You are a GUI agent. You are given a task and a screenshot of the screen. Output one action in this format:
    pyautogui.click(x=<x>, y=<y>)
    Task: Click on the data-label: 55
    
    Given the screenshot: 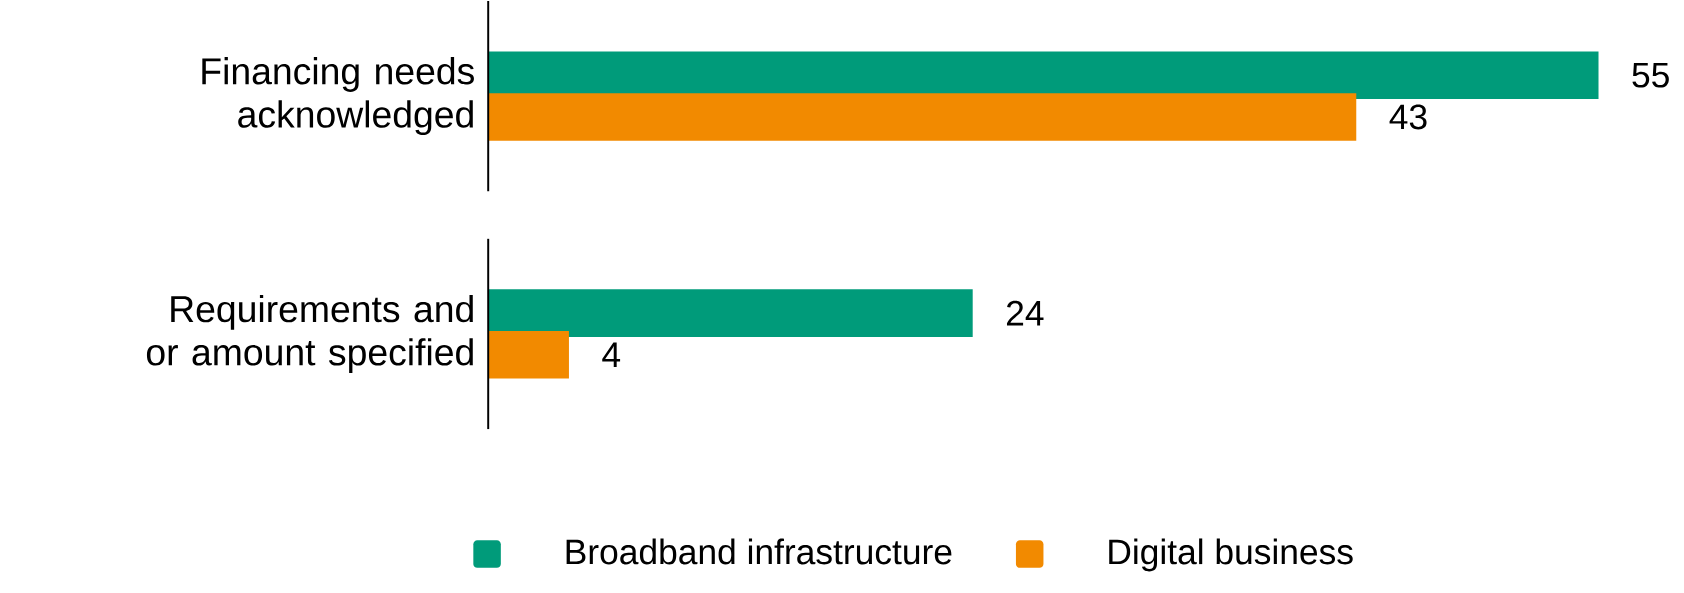 What is the action you would take?
    pyautogui.click(x=1650, y=75)
    